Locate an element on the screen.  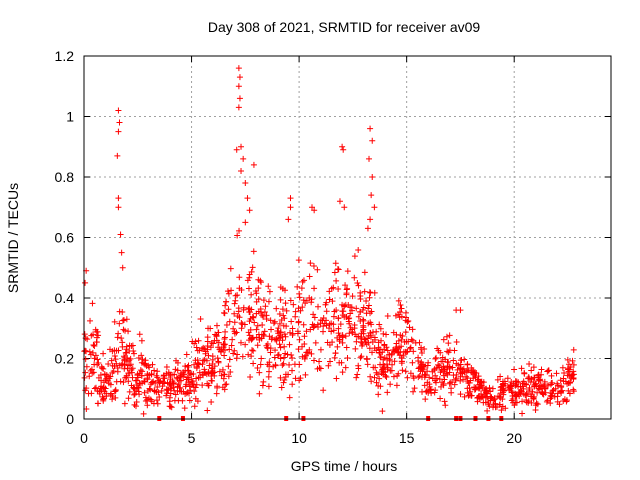
x-tick-label: 20 is located at coordinates (514, 438).